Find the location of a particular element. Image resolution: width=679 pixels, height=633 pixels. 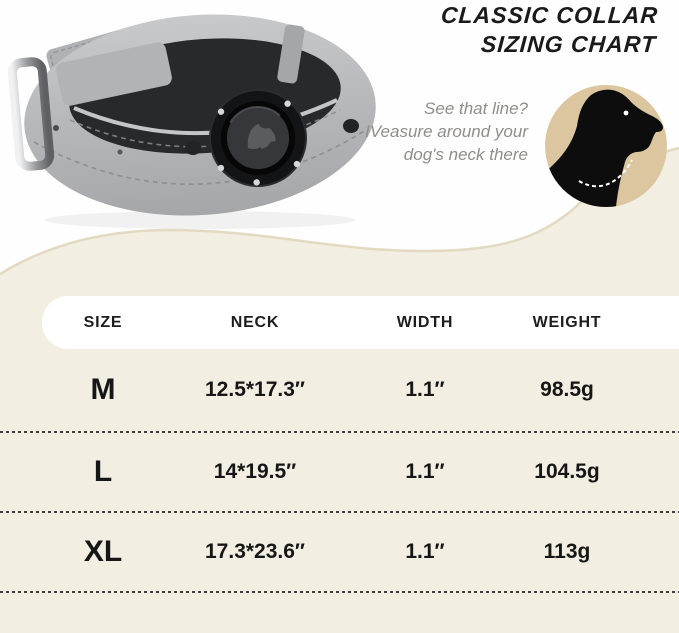

table-row-xl: XL 17.3*23.6″ 1.1″ 113g is located at coordinates (329, 552).